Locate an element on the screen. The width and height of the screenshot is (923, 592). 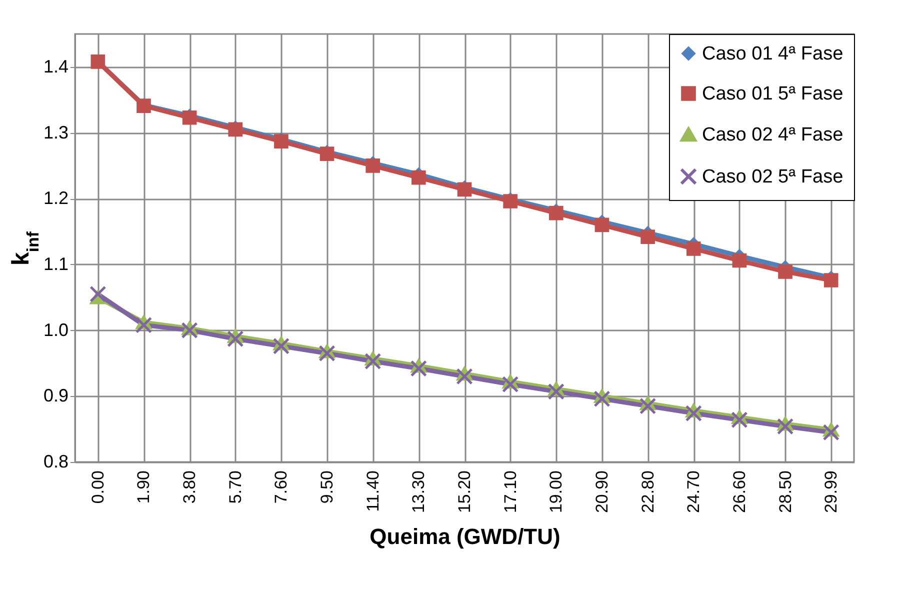
y-tick-label: 1.4 is located at coordinates (55, 66).